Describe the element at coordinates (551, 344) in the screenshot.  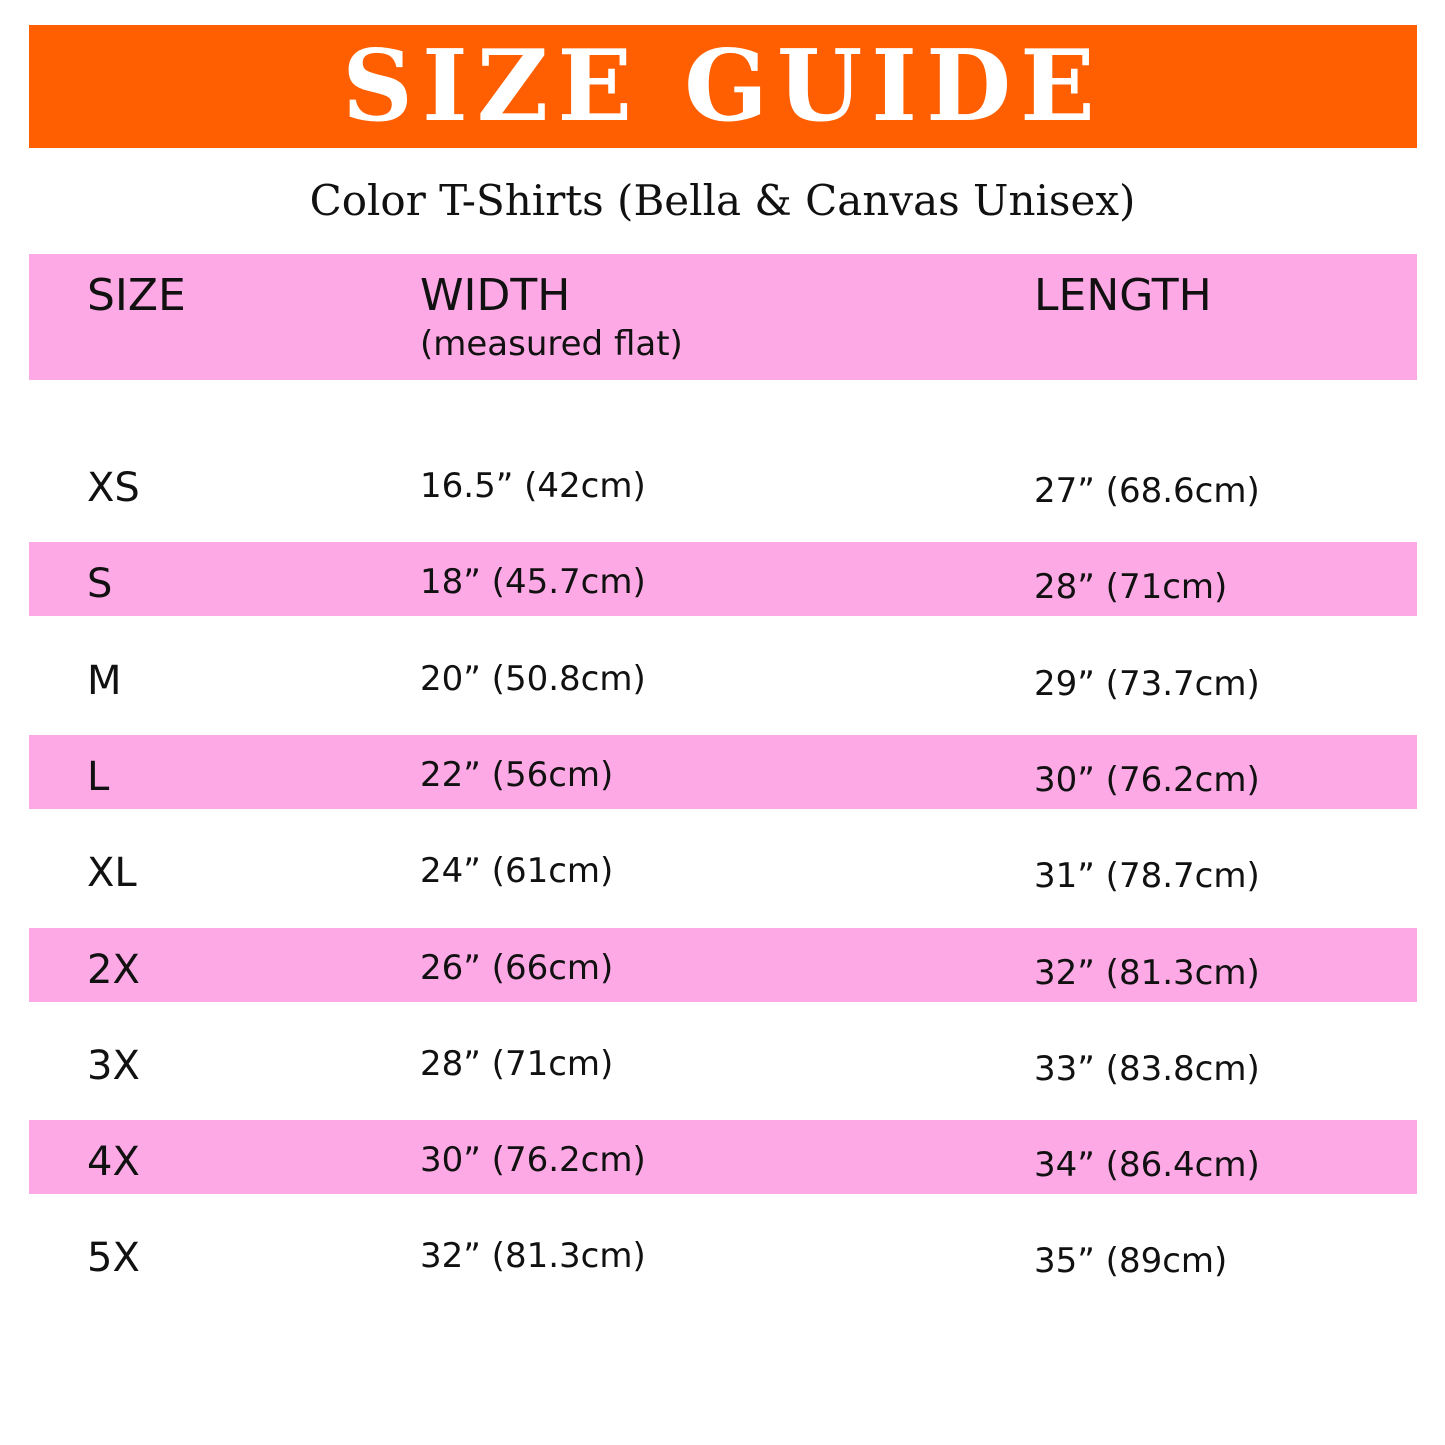
I see `header-width-note: (measured flat)` at that location.